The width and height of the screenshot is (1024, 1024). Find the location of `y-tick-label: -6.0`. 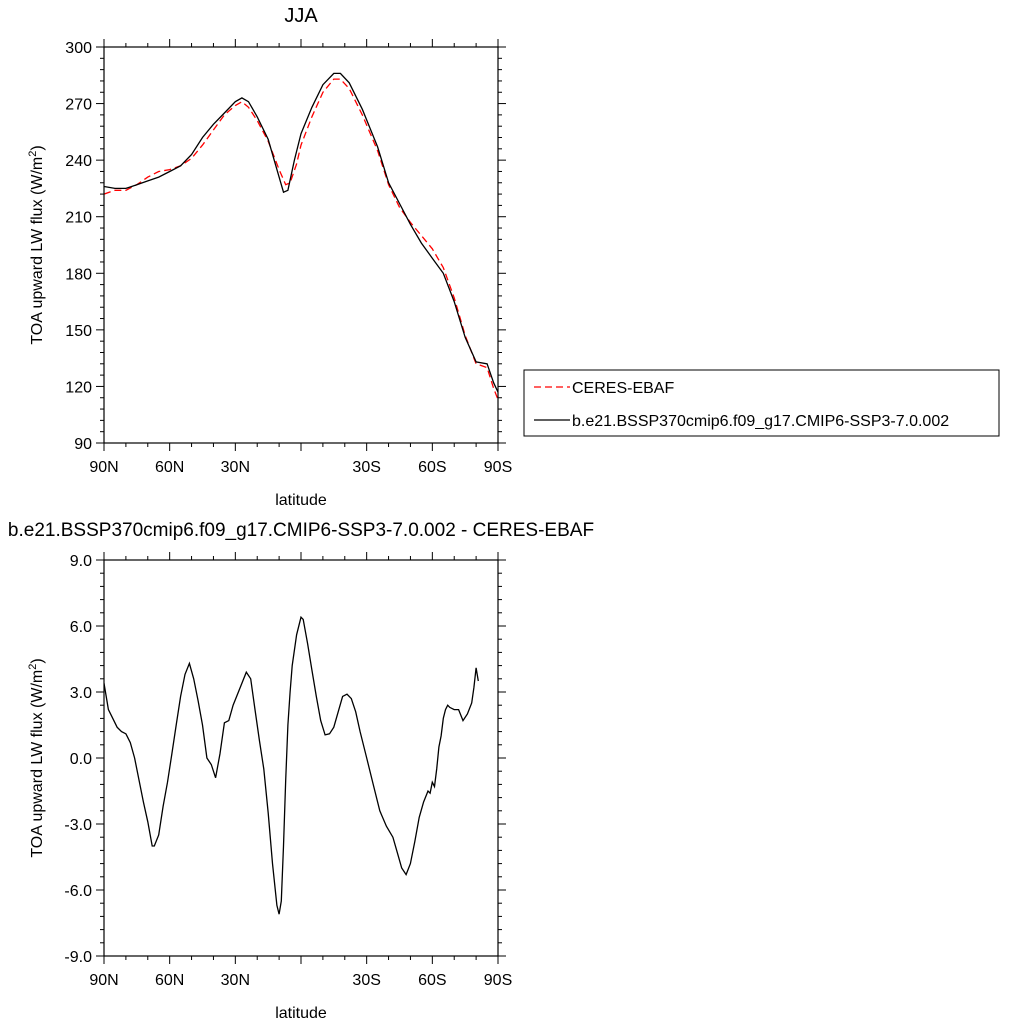

y-tick-label: -6.0 is located at coordinates (78, 891).